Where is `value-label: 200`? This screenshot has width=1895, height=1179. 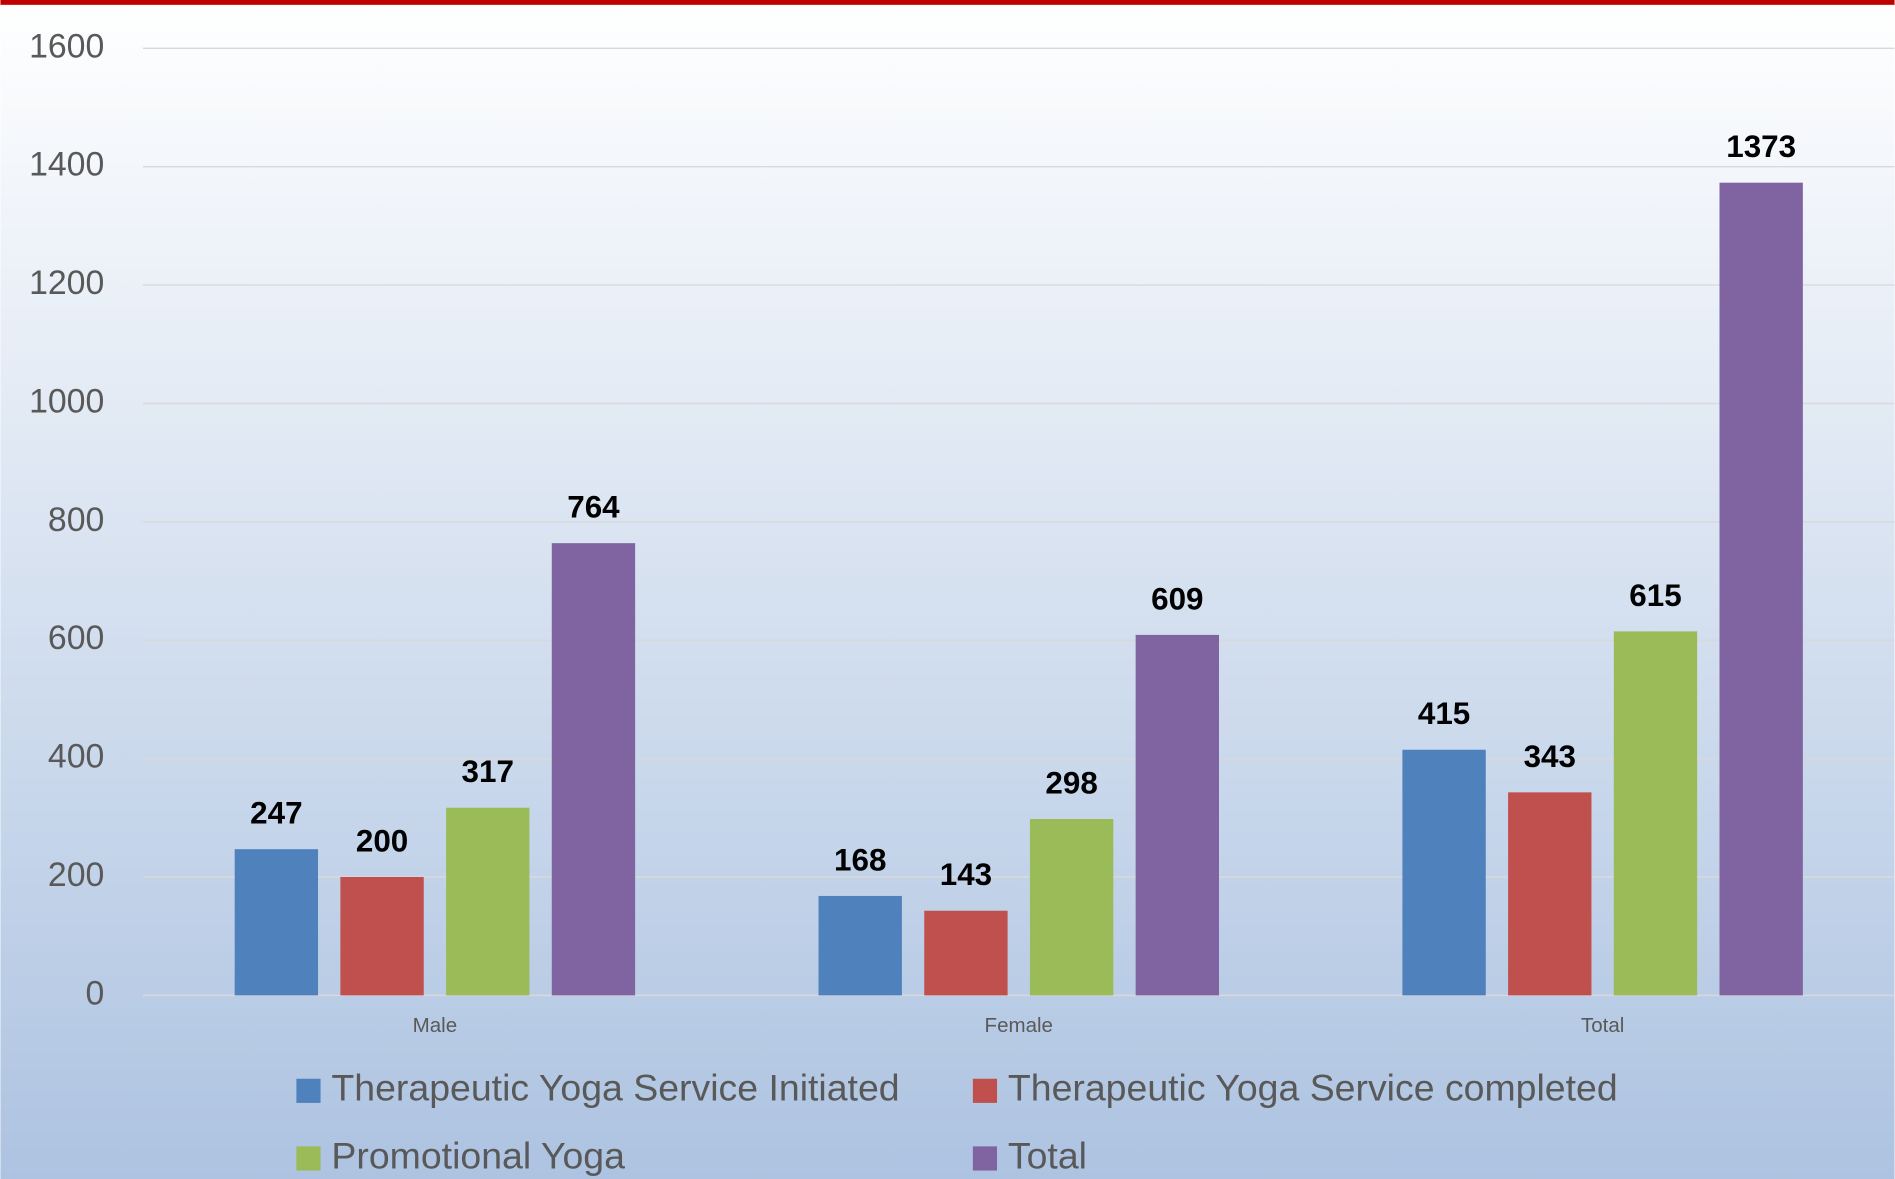
value-label: 200 is located at coordinates (382, 840).